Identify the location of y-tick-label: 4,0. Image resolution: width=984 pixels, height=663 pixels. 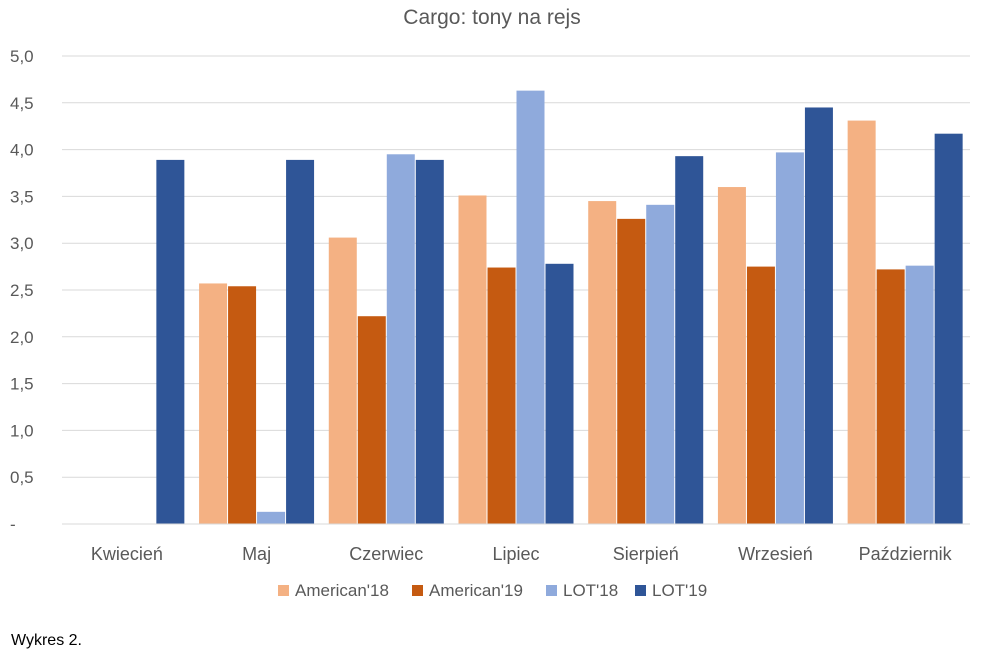
(22, 150).